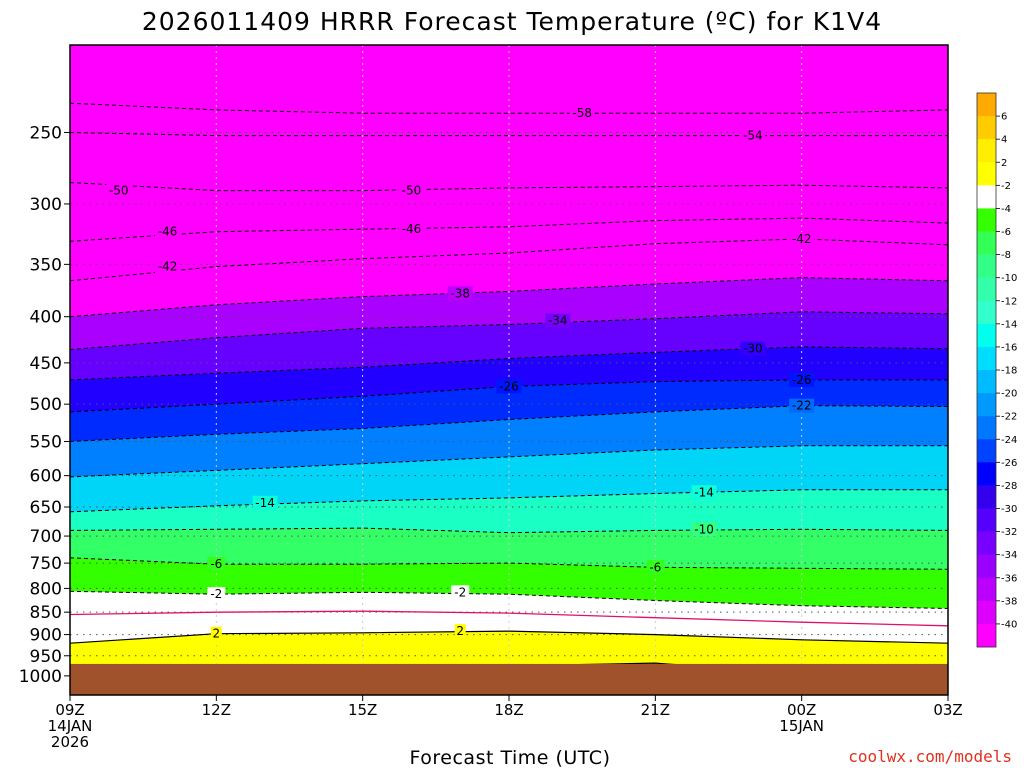 The height and width of the screenshot is (768, 1024). I want to click on colorbar-label: -8, so click(1006, 255).